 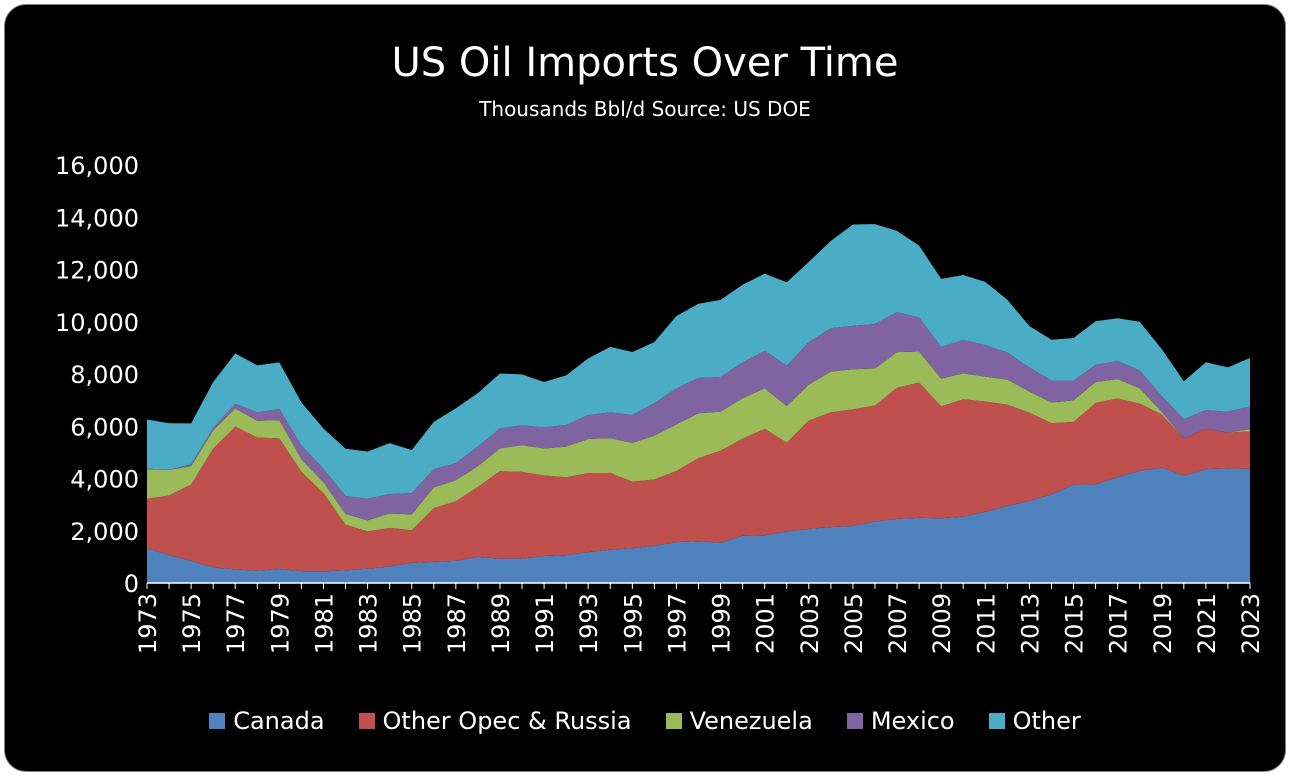 I want to click on x-tick-label: 1987, so click(x=457, y=623).